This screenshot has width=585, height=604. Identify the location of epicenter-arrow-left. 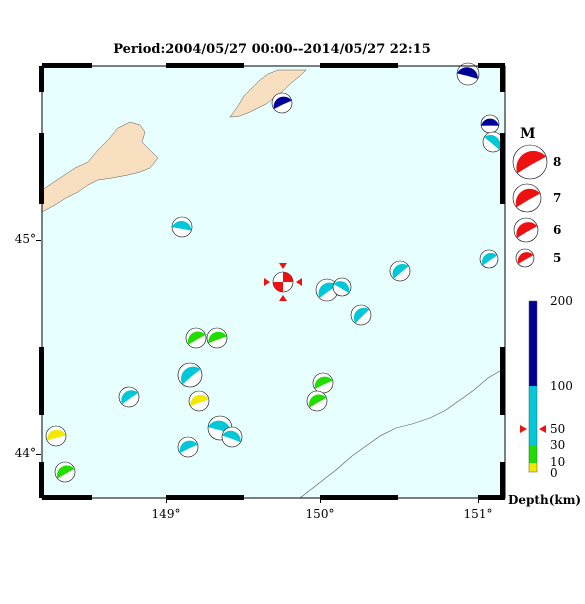
(267, 282).